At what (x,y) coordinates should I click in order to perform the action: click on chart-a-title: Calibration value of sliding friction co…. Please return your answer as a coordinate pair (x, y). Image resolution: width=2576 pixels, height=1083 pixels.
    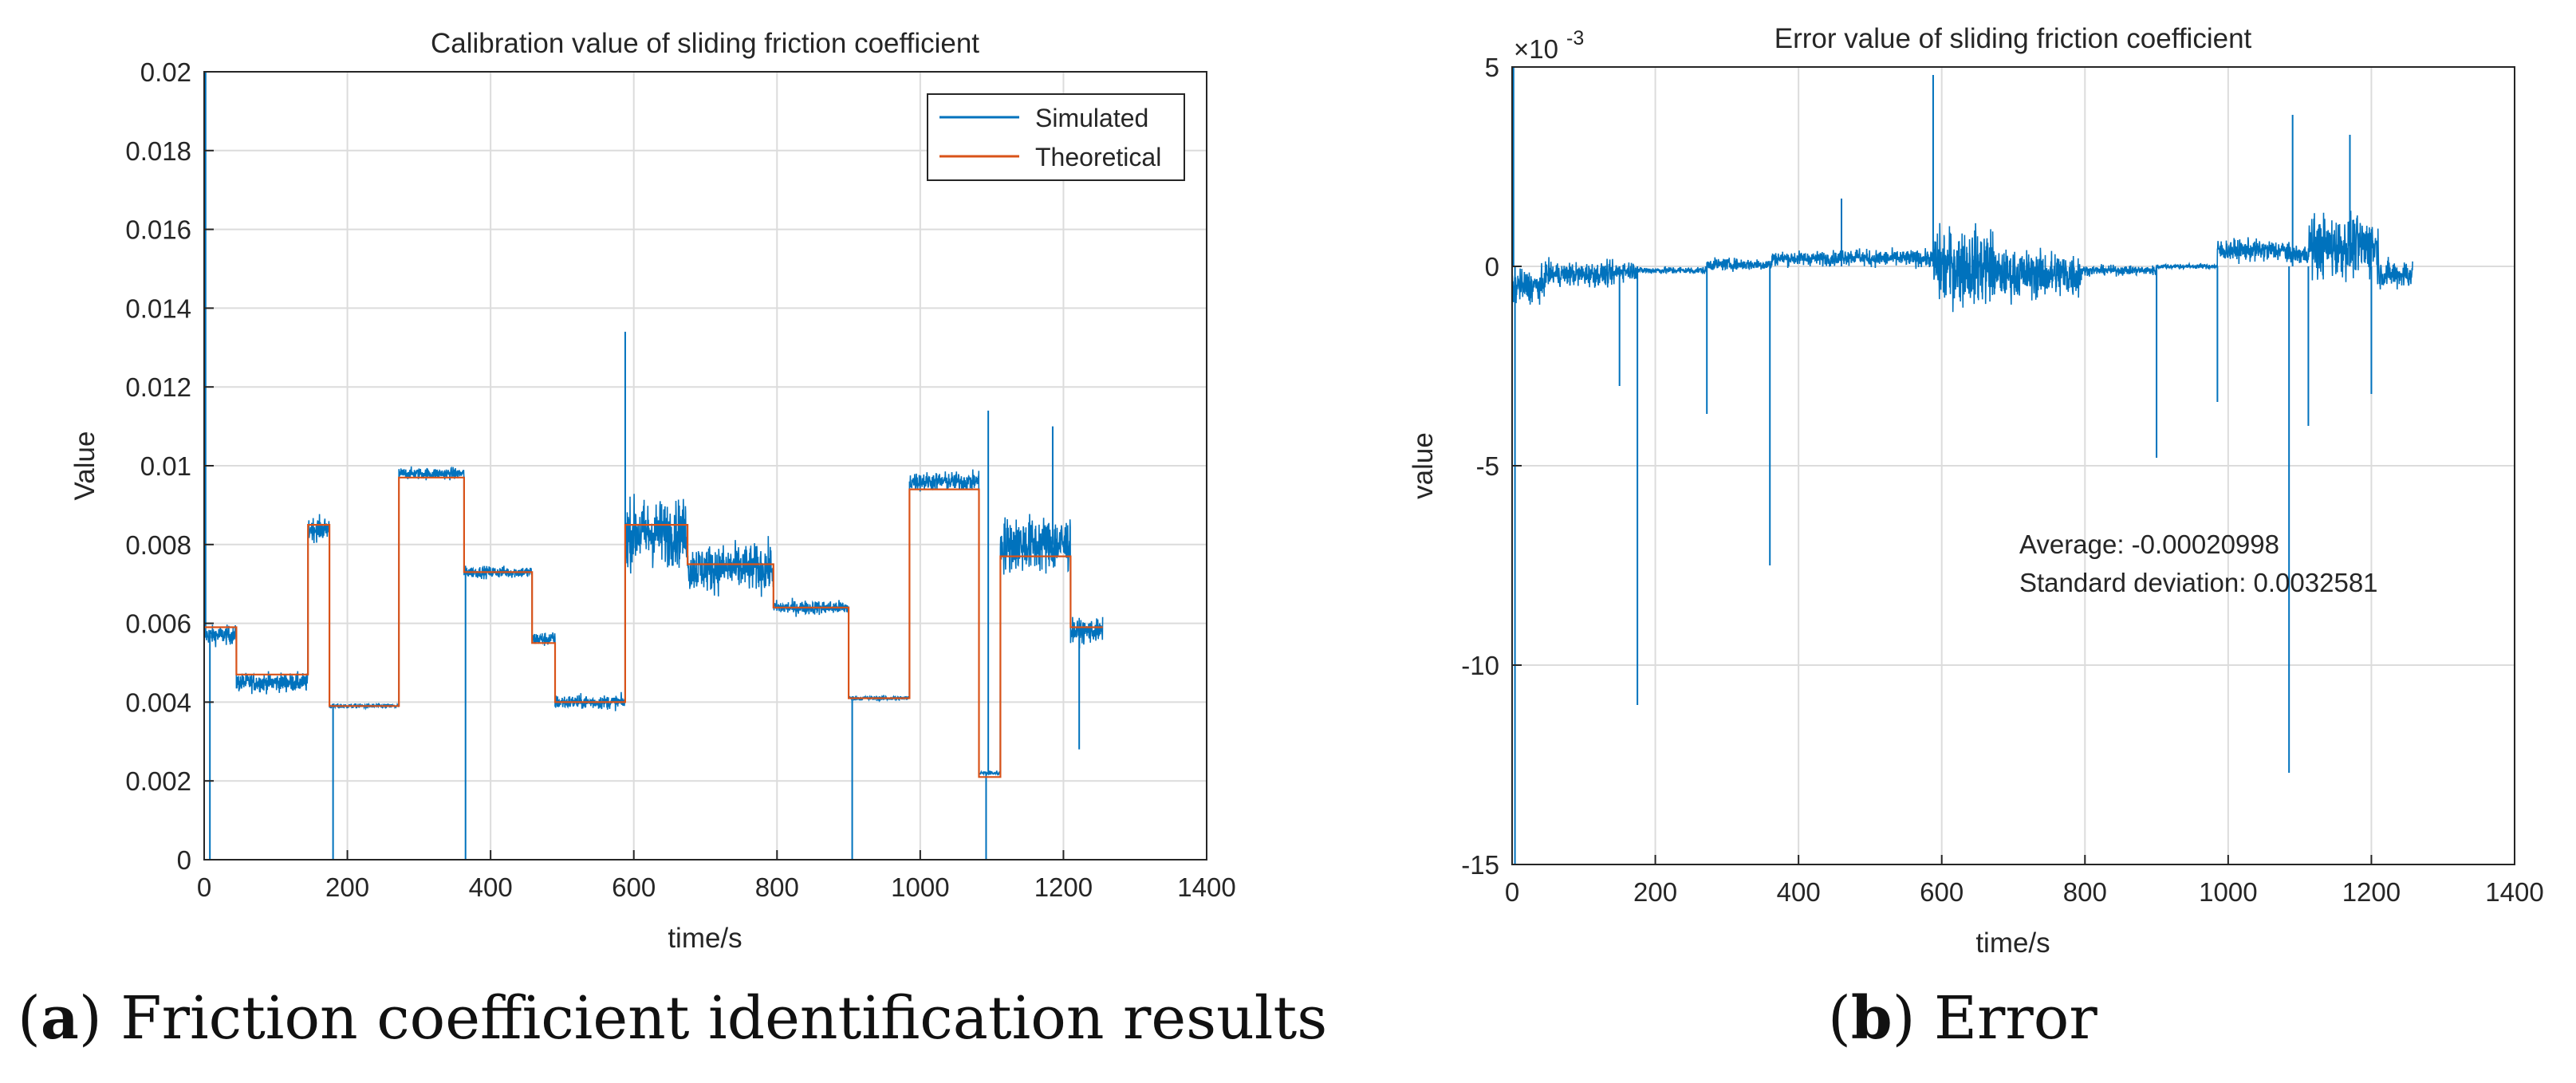
    Looking at the image, I should click on (705, 44).